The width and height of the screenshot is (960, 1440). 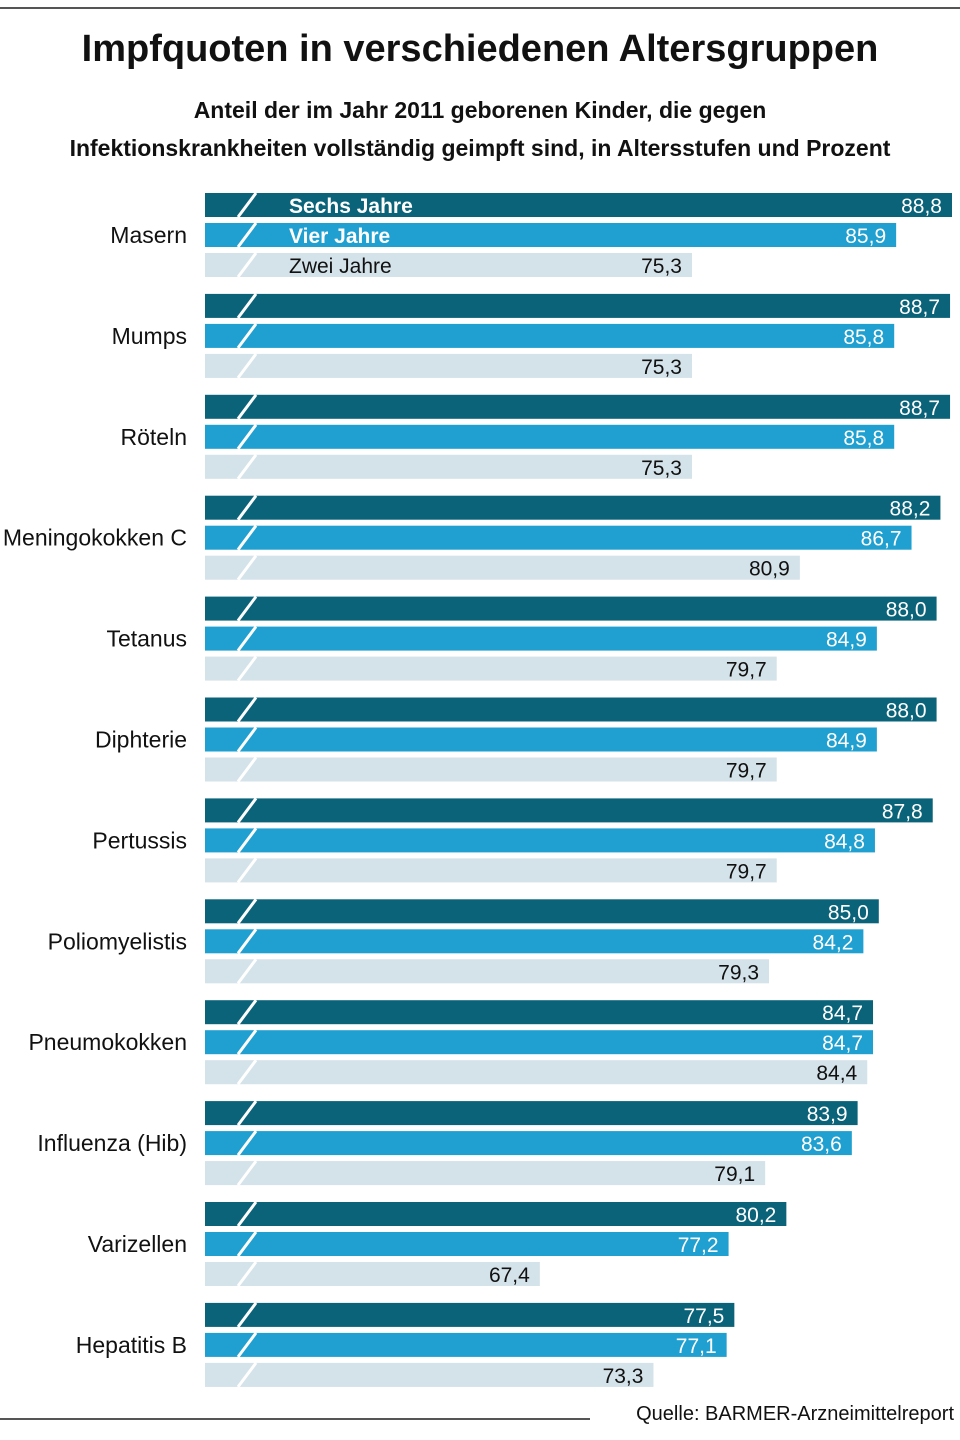 I want to click on data-label: 86,7, so click(x=881, y=539).